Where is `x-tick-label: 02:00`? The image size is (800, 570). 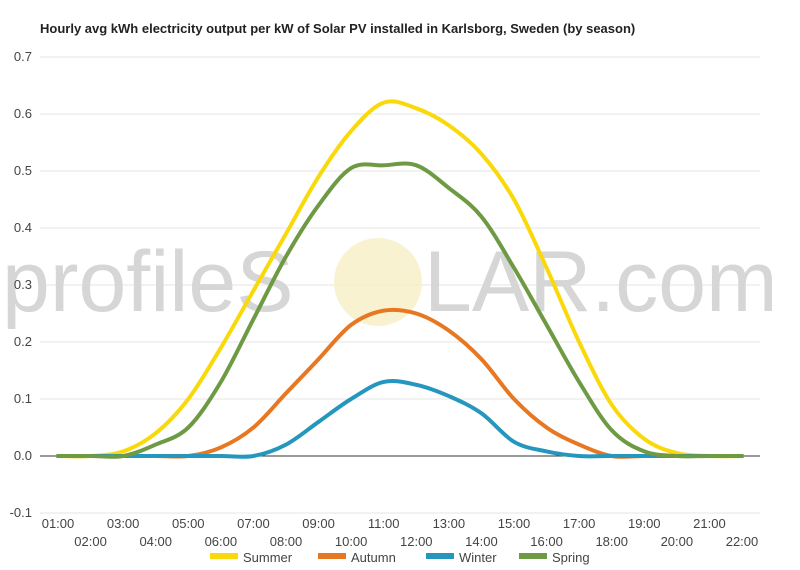
x-tick-label: 02:00 is located at coordinates (90, 541).